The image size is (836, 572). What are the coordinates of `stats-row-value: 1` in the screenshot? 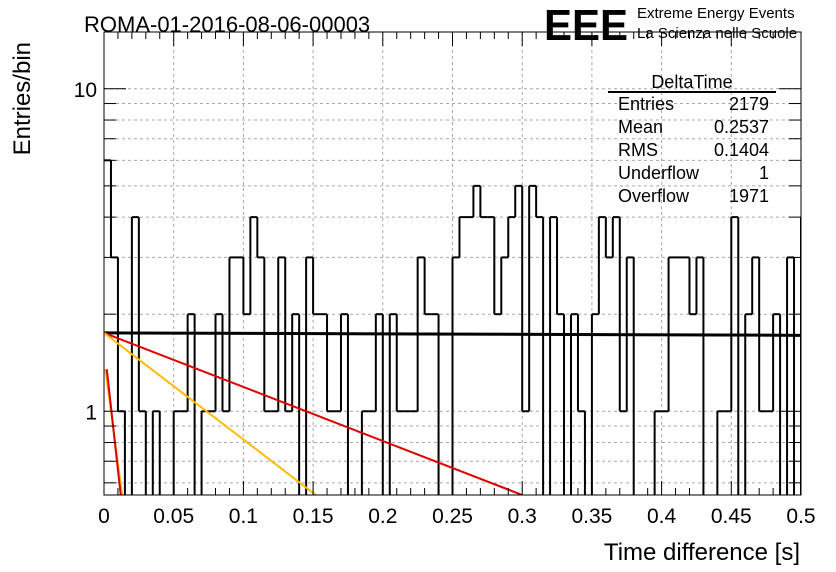 It's located at (764, 173).